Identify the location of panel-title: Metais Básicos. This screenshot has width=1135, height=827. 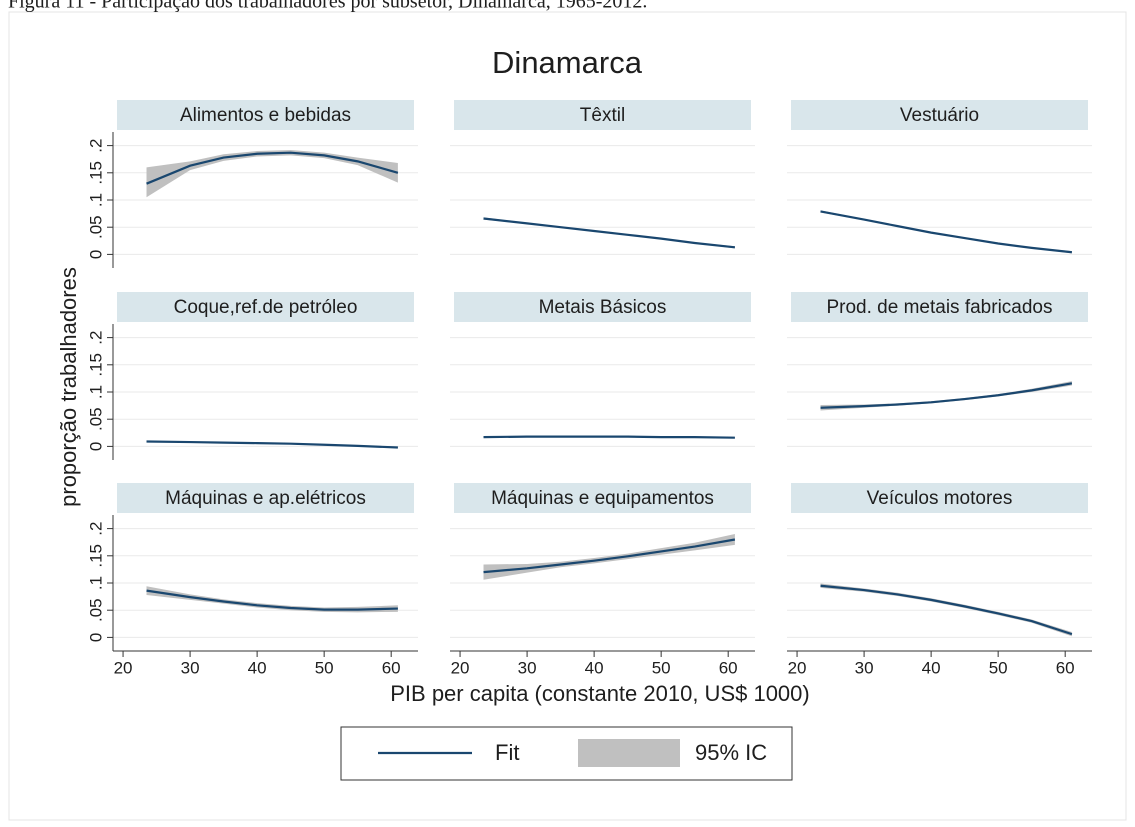
(603, 307).